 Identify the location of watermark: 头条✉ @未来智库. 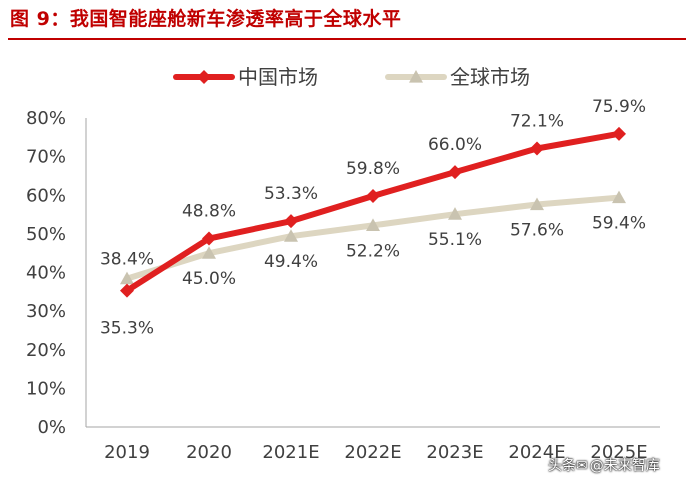
(604, 465).